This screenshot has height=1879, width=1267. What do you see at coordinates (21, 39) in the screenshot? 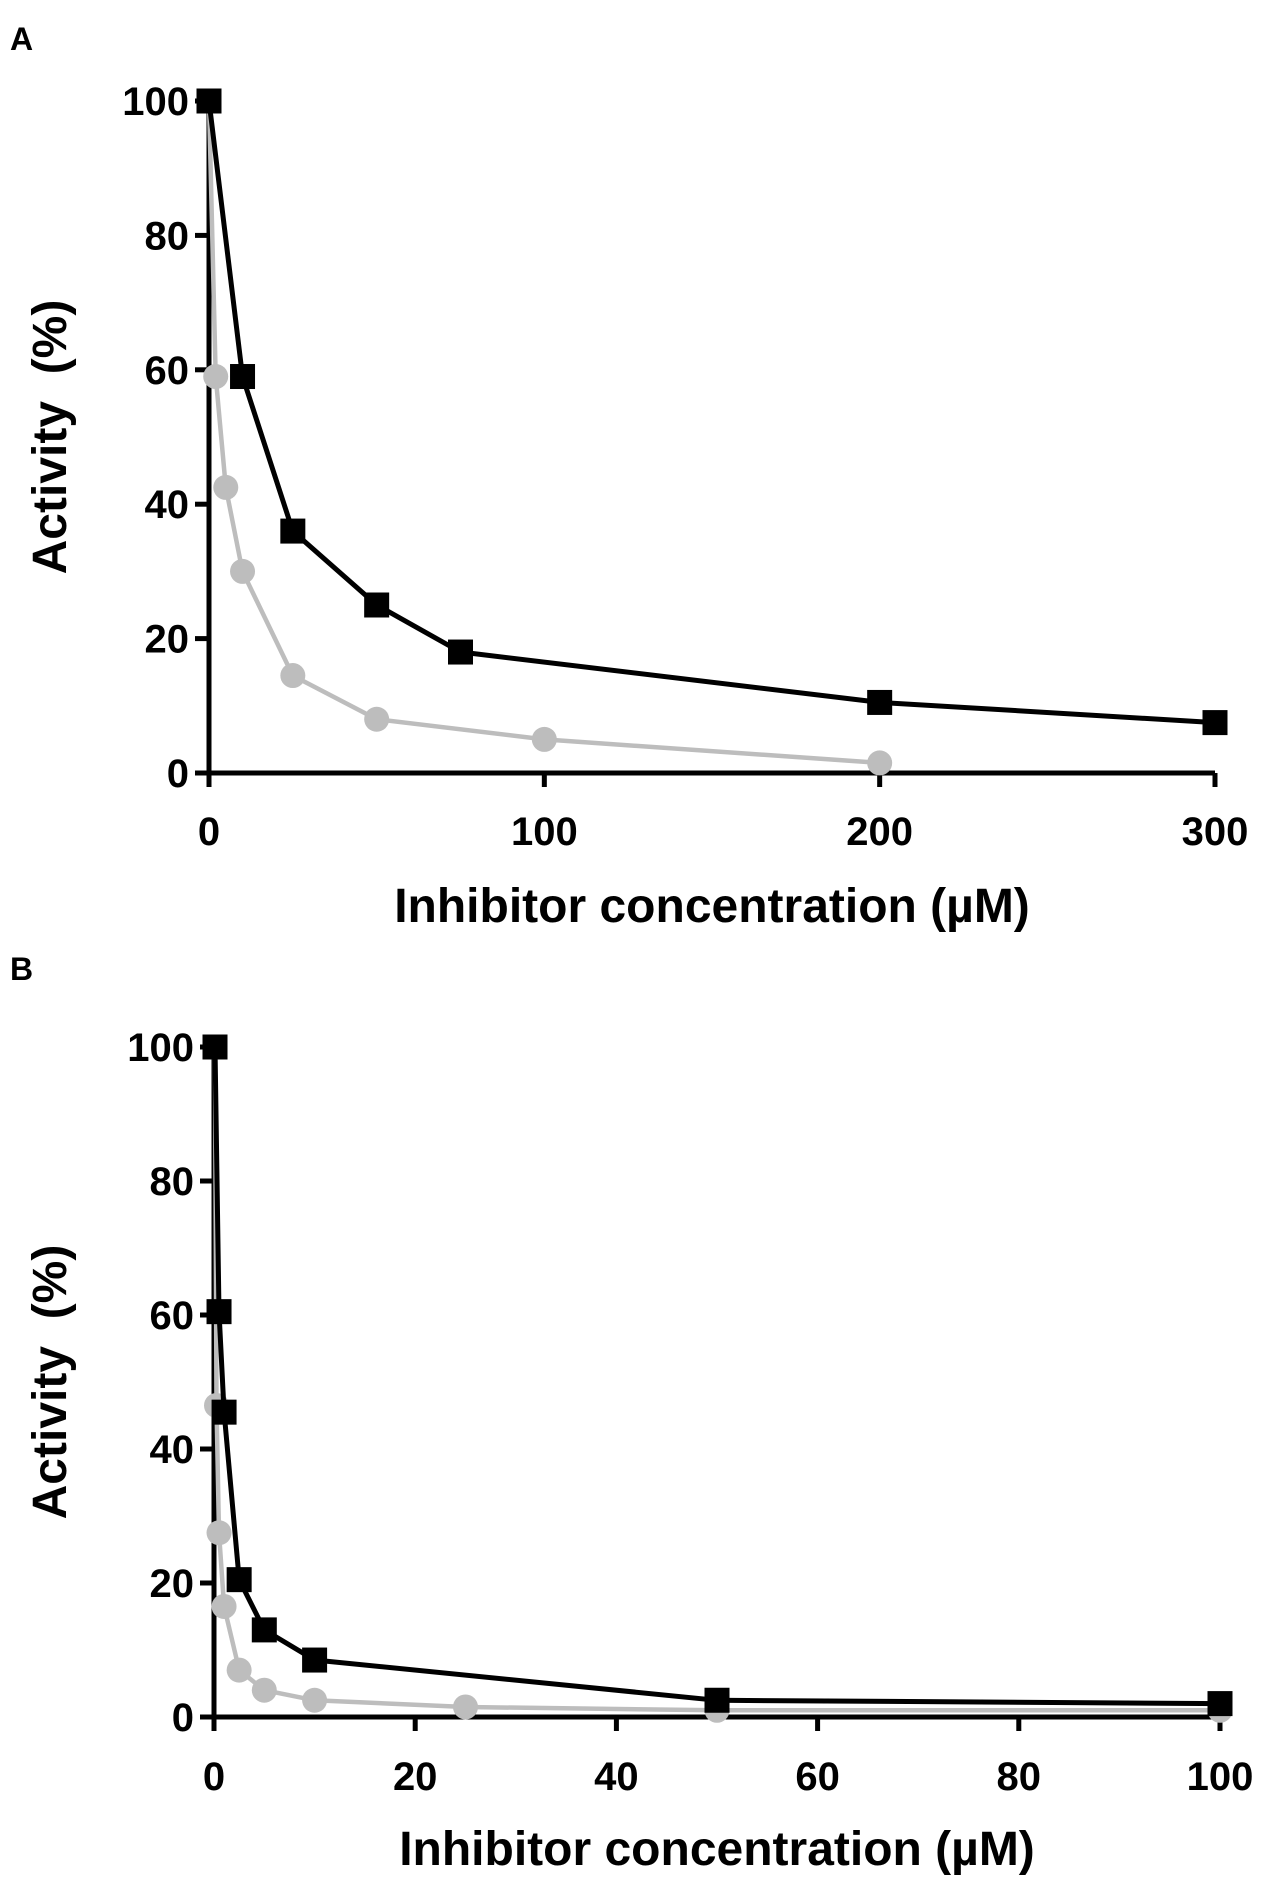
I see `panel-label: A` at bounding box center [21, 39].